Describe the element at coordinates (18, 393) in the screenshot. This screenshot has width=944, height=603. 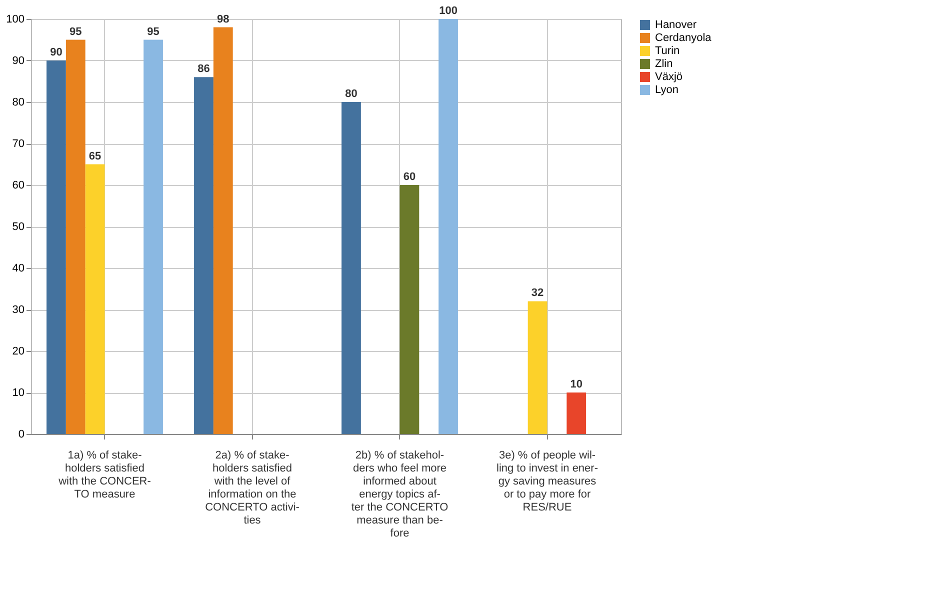
I see `y-tick-label: 10` at that location.